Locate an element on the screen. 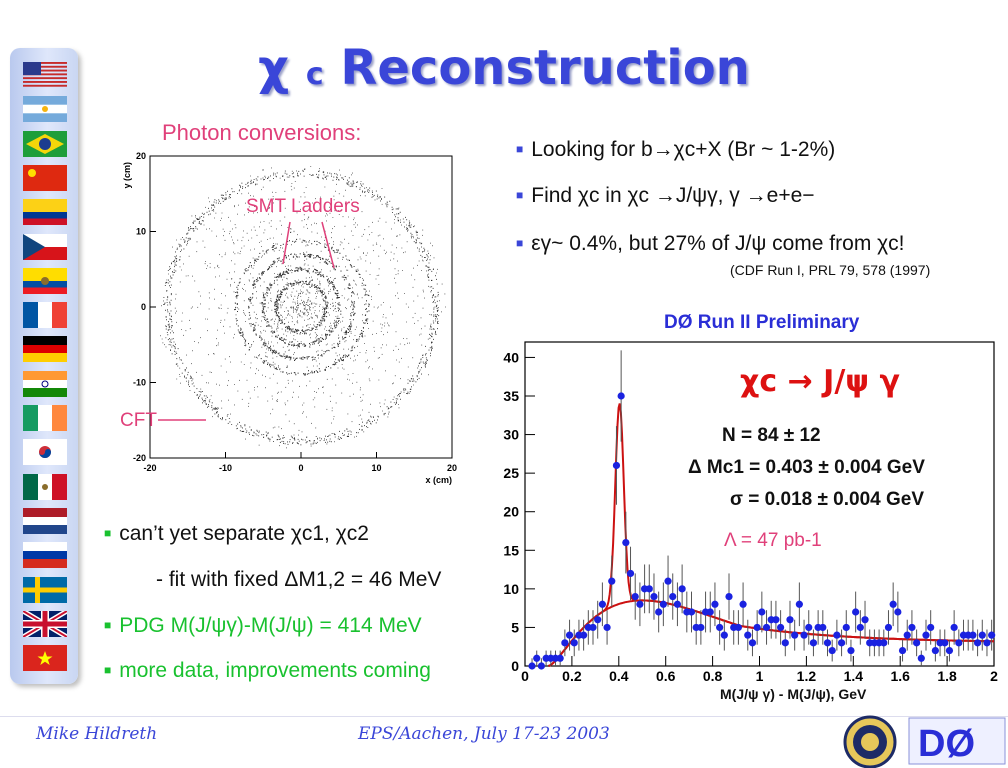  detector-frame is located at coordinates (301, 307).